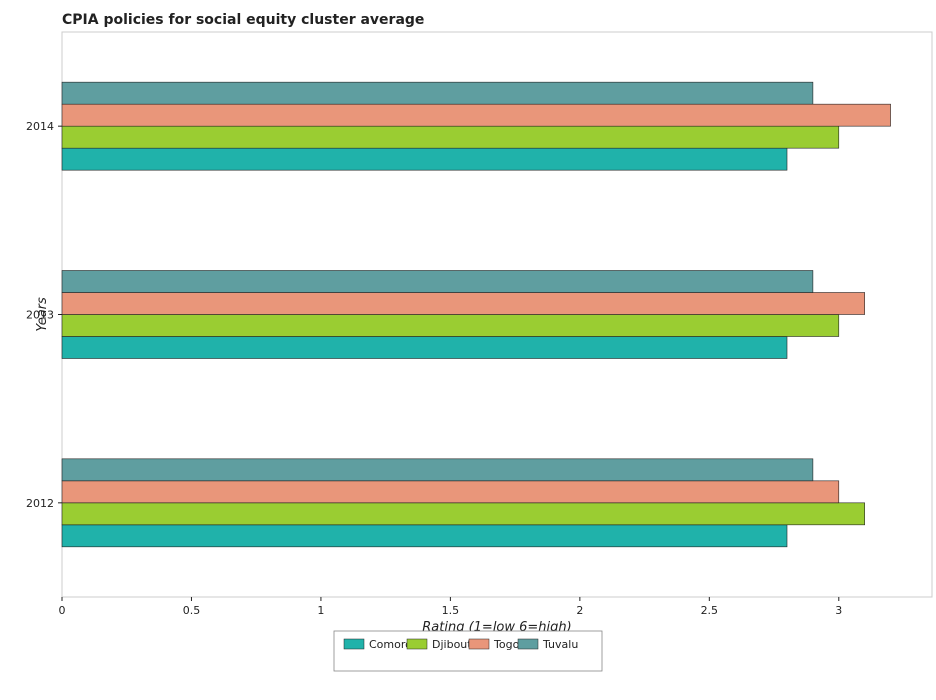 This screenshot has width=936, height=700. What do you see at coordinates (450, 325) in the screenshot?
I see `bar-djibouti-2013` at bounding box center [450, 325].